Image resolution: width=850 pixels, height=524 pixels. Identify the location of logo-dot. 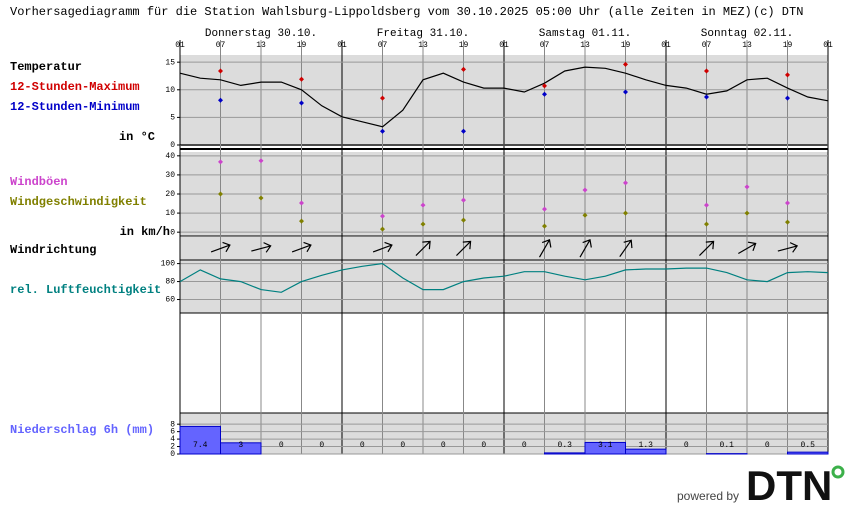
(838, 472).